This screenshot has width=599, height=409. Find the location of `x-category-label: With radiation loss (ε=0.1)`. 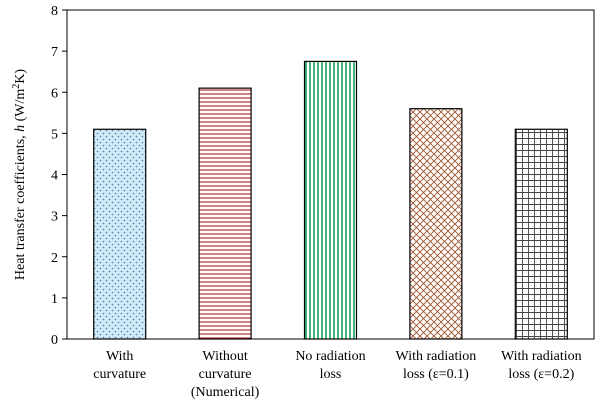

x-category-label: With radiation loss (ε=0.1) is located at coordinates (436, 365).